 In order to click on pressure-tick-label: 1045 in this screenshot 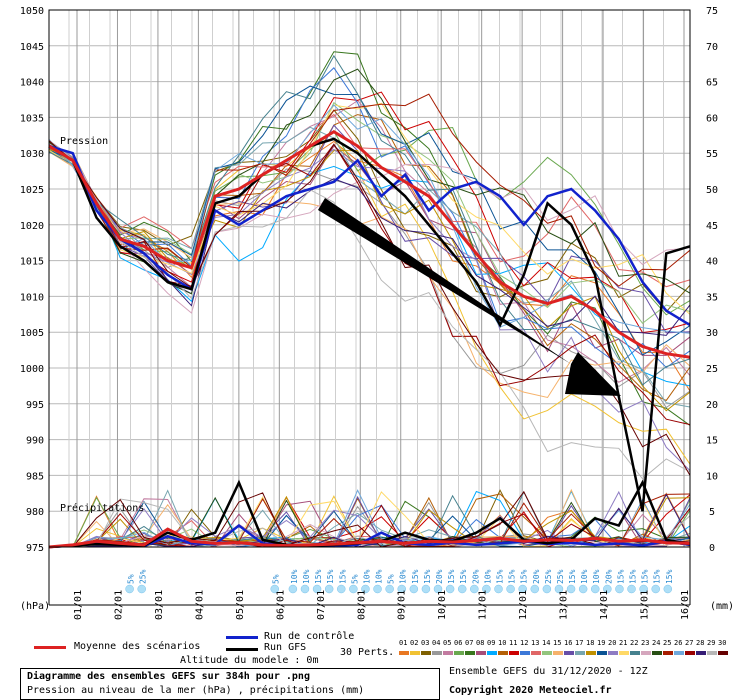, I will do `click(32, 47)`.